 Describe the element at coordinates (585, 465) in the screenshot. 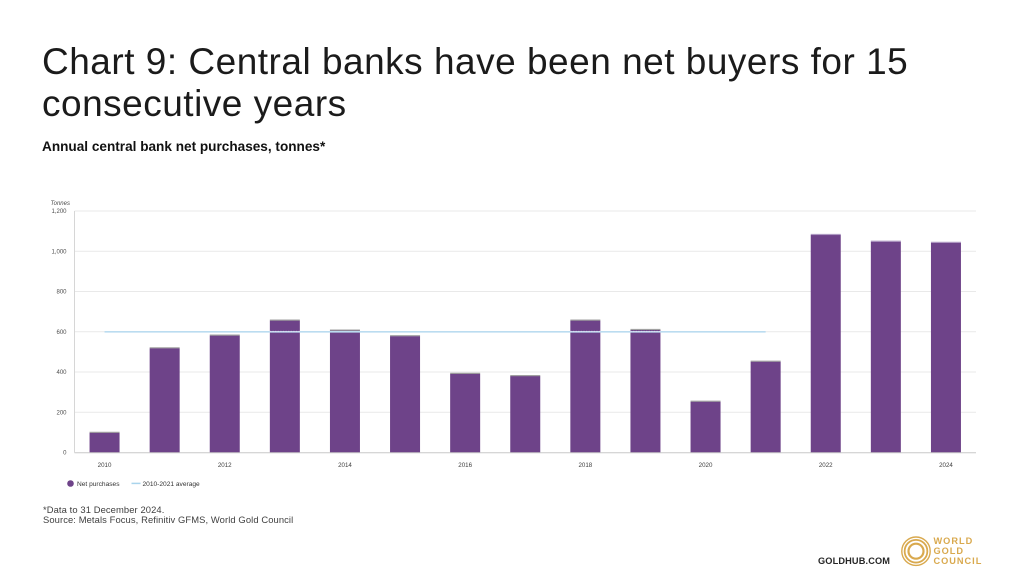

I see `svg-text: 2018` at that location.